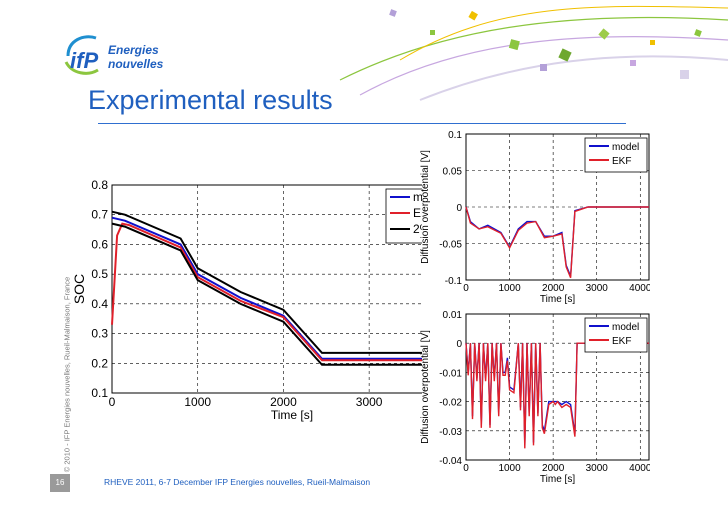  Describe the element at coordinates (99, 244) in the screenshot. I see `y-tick-label: 0.6` at that location.